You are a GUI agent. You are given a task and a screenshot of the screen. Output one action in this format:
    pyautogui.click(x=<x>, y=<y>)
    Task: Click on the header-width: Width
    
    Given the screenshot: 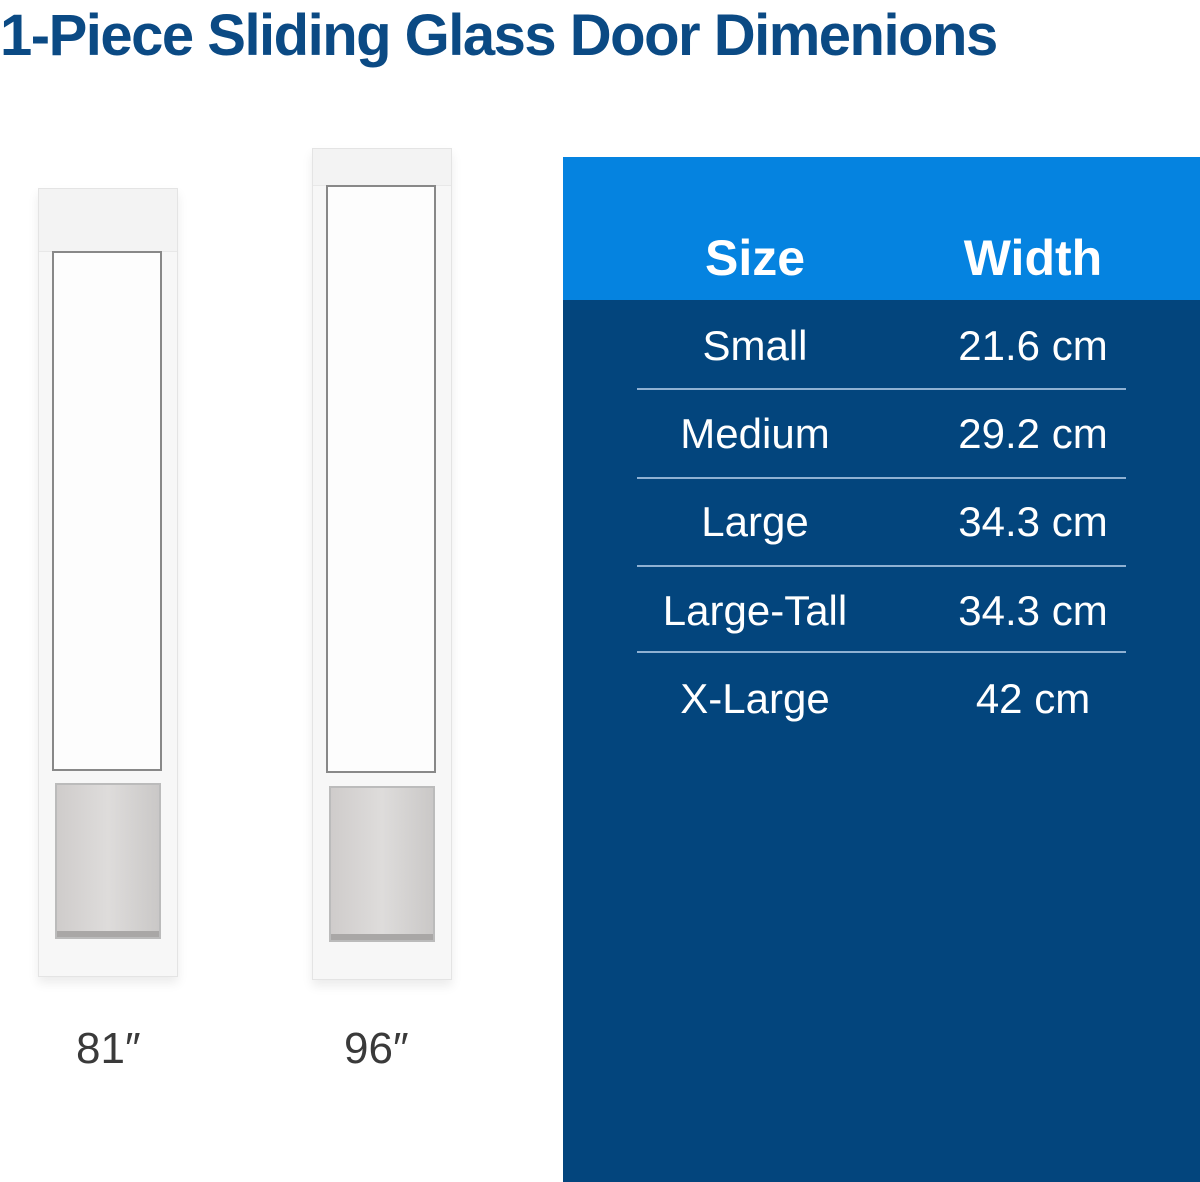 What is the action you would take?
    pyautogui.click(x=1033, y=258)
    